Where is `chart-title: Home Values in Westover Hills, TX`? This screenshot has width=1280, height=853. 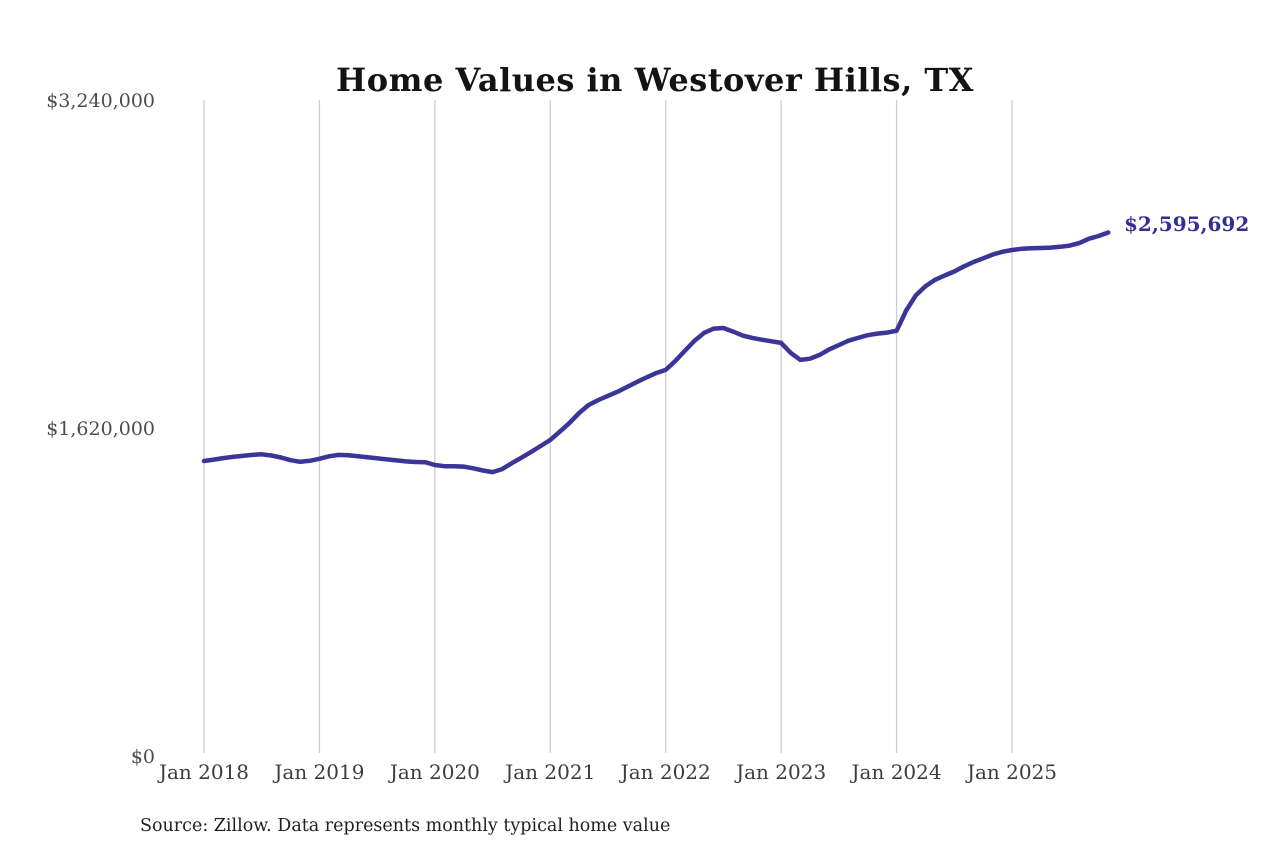 chart-title: Home Values in Westover Hills, TX is located at coordinates (655, 80).